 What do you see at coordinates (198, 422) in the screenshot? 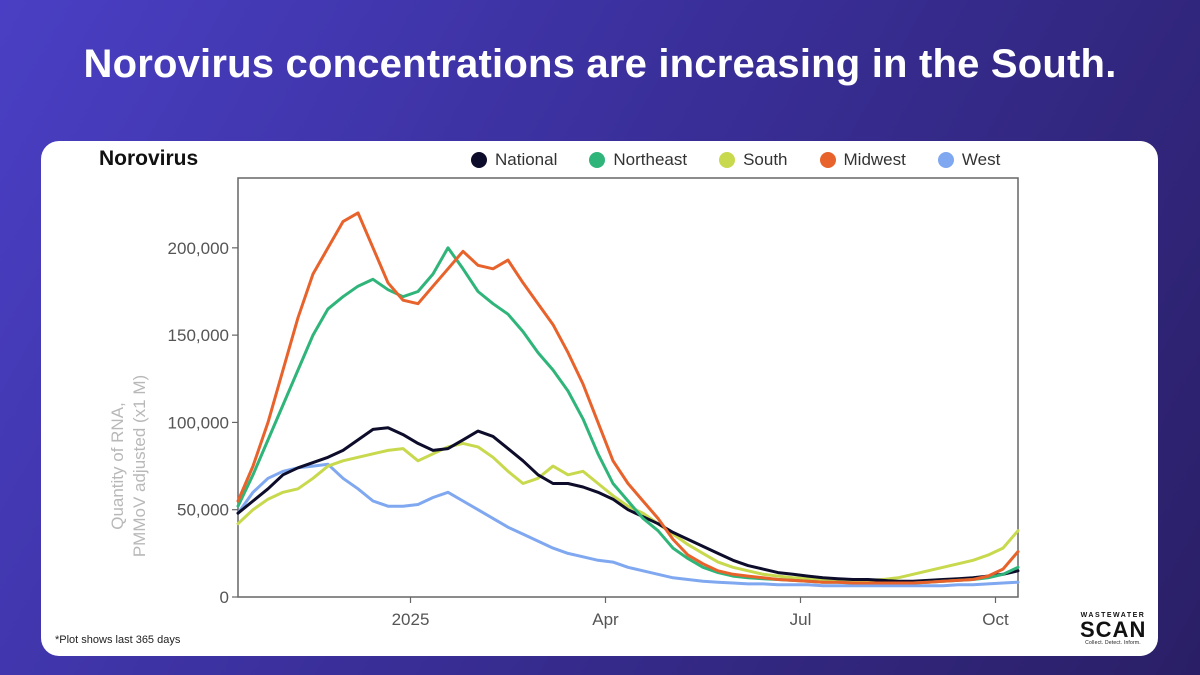
I see `y-tick-label: 100,000` at bounding box center [198, 422].